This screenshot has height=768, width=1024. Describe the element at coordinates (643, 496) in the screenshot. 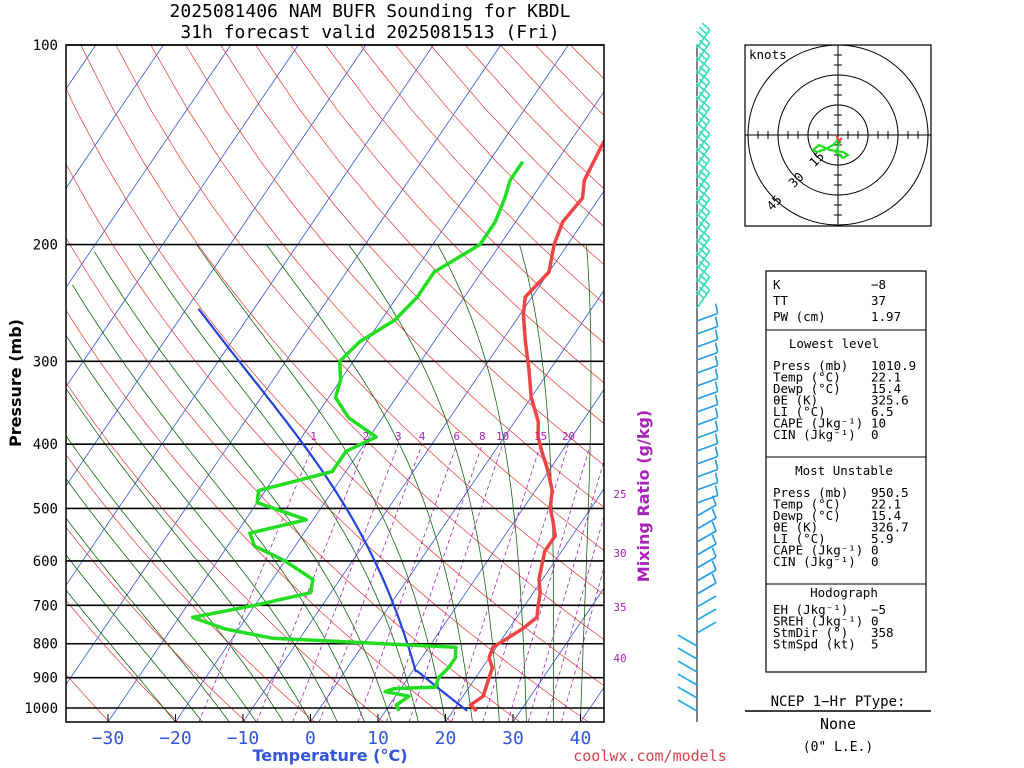

I see `mixing-ratio-axis-label: Mixing Ratio (g/kg)` at that location.